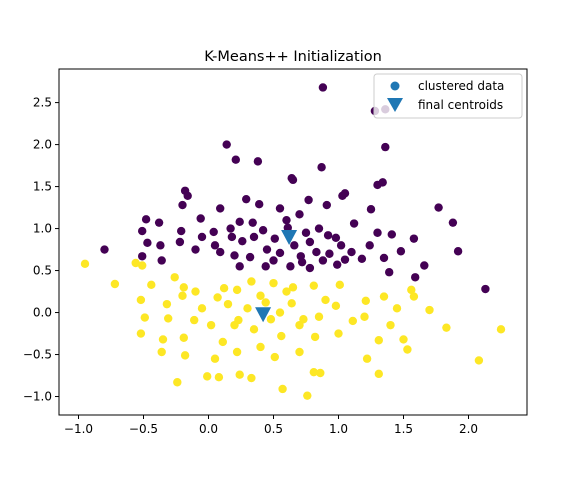 The width and height of the screenshot is (575, 481). I want to click on legend-marker-final-centroids, so click(395, 105).